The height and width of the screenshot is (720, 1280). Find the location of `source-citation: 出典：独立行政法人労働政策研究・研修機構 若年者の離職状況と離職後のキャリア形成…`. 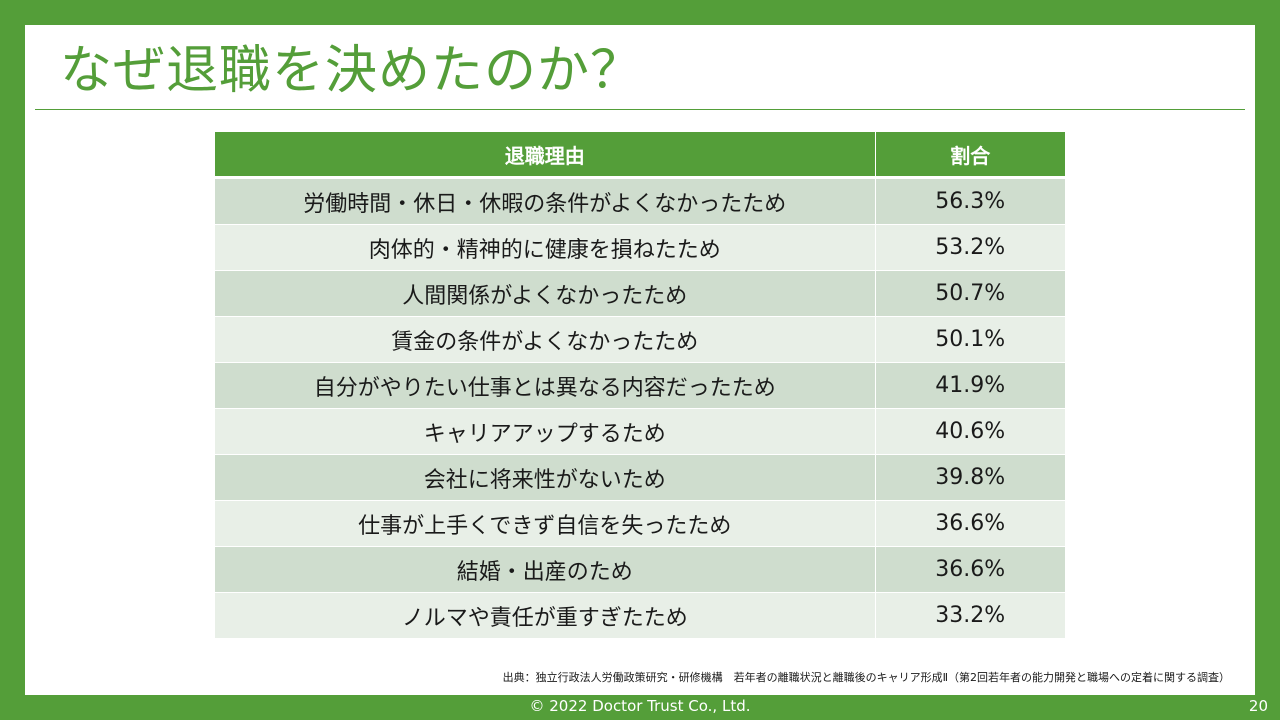

source-citation: 出典：独立行政法人労働政策研究・研修機構 若年者の離職状況と離職後のキャリア形成… is located at coordinates (866, 677).